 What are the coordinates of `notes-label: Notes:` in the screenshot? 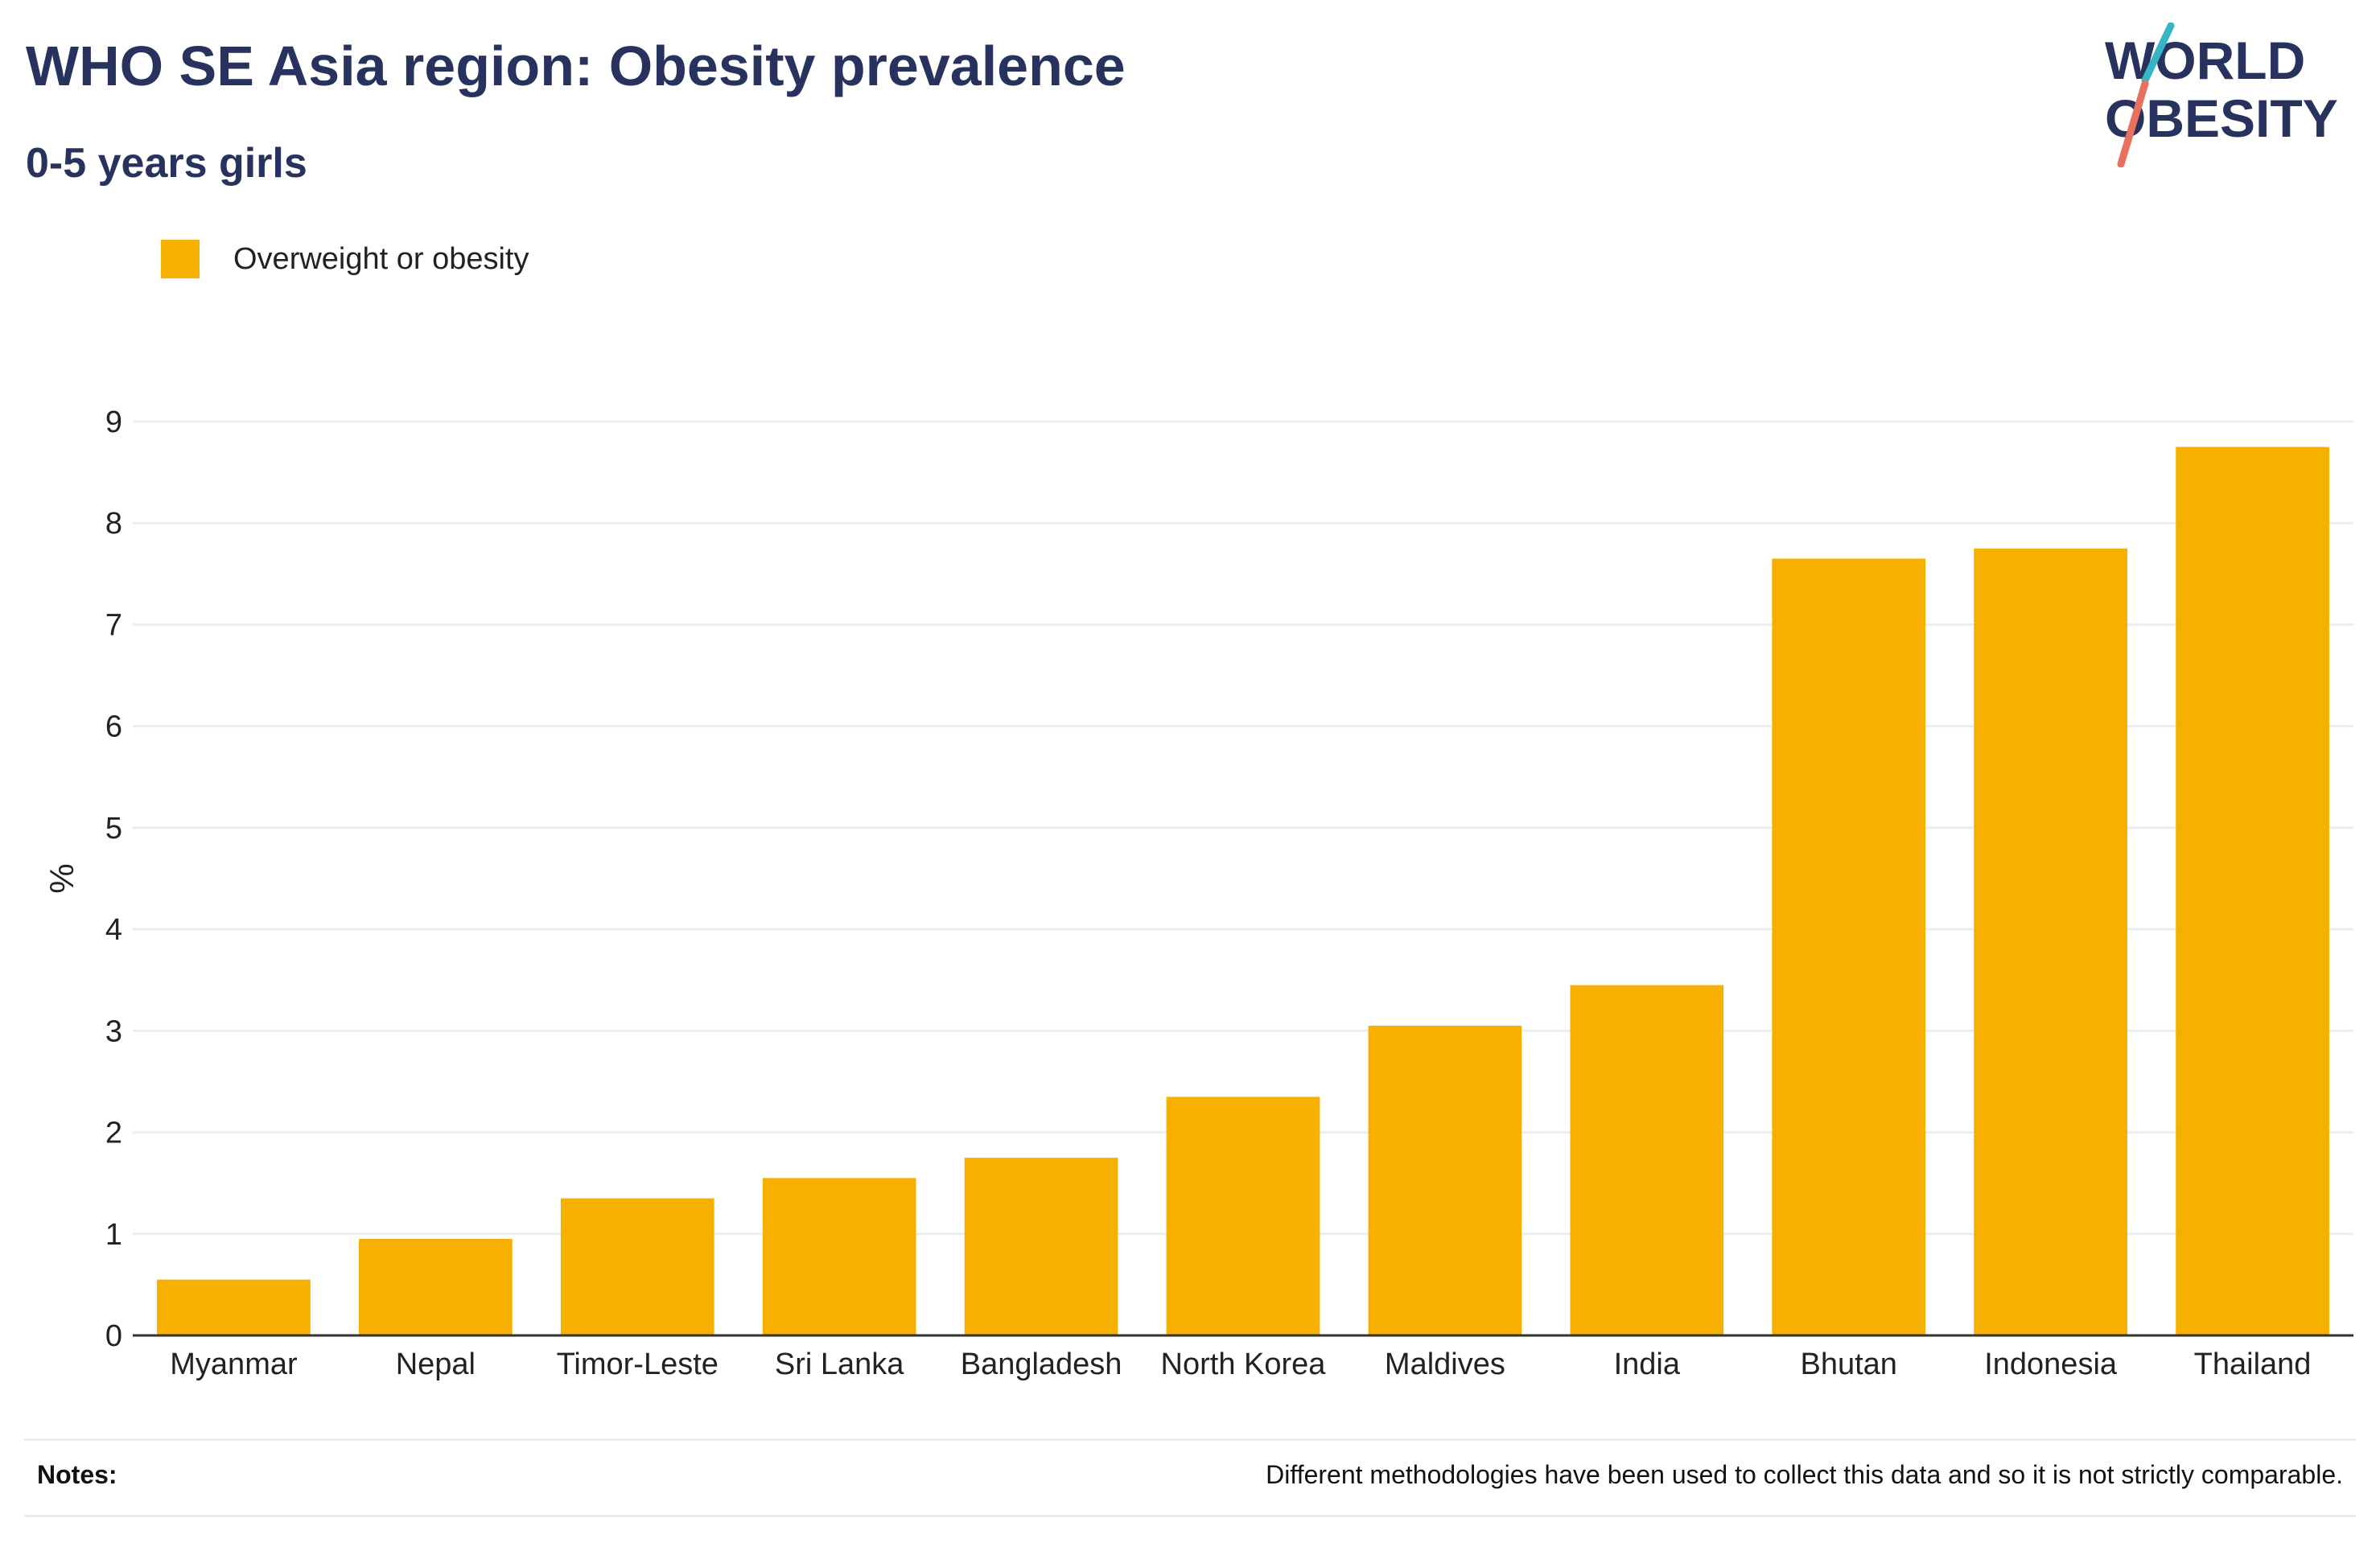 It's located at (77, 1474).